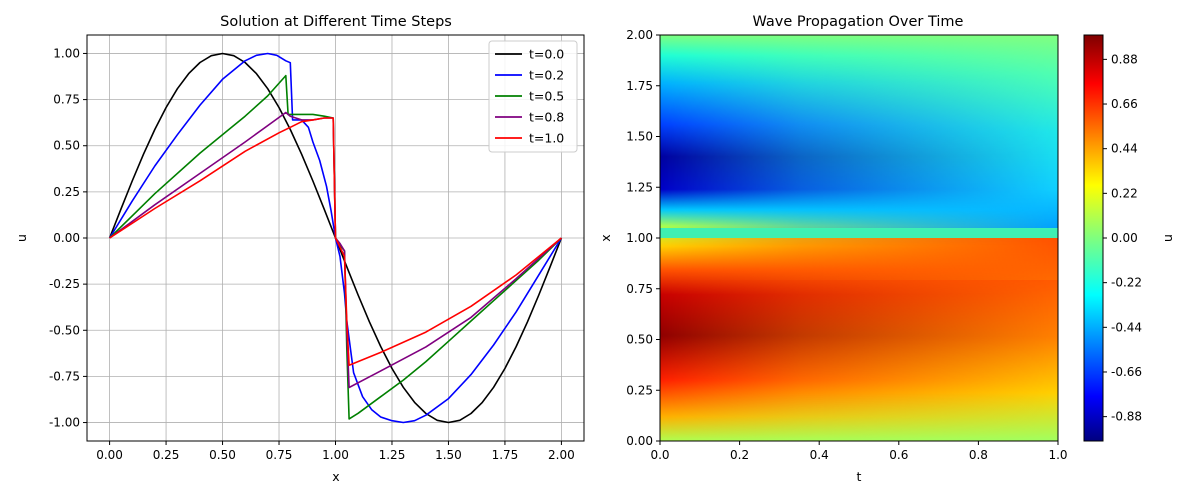 This screenshot has height=504, width=1200. I want to click on colorbar-tick-label: -0.88, so click(1126, 417).